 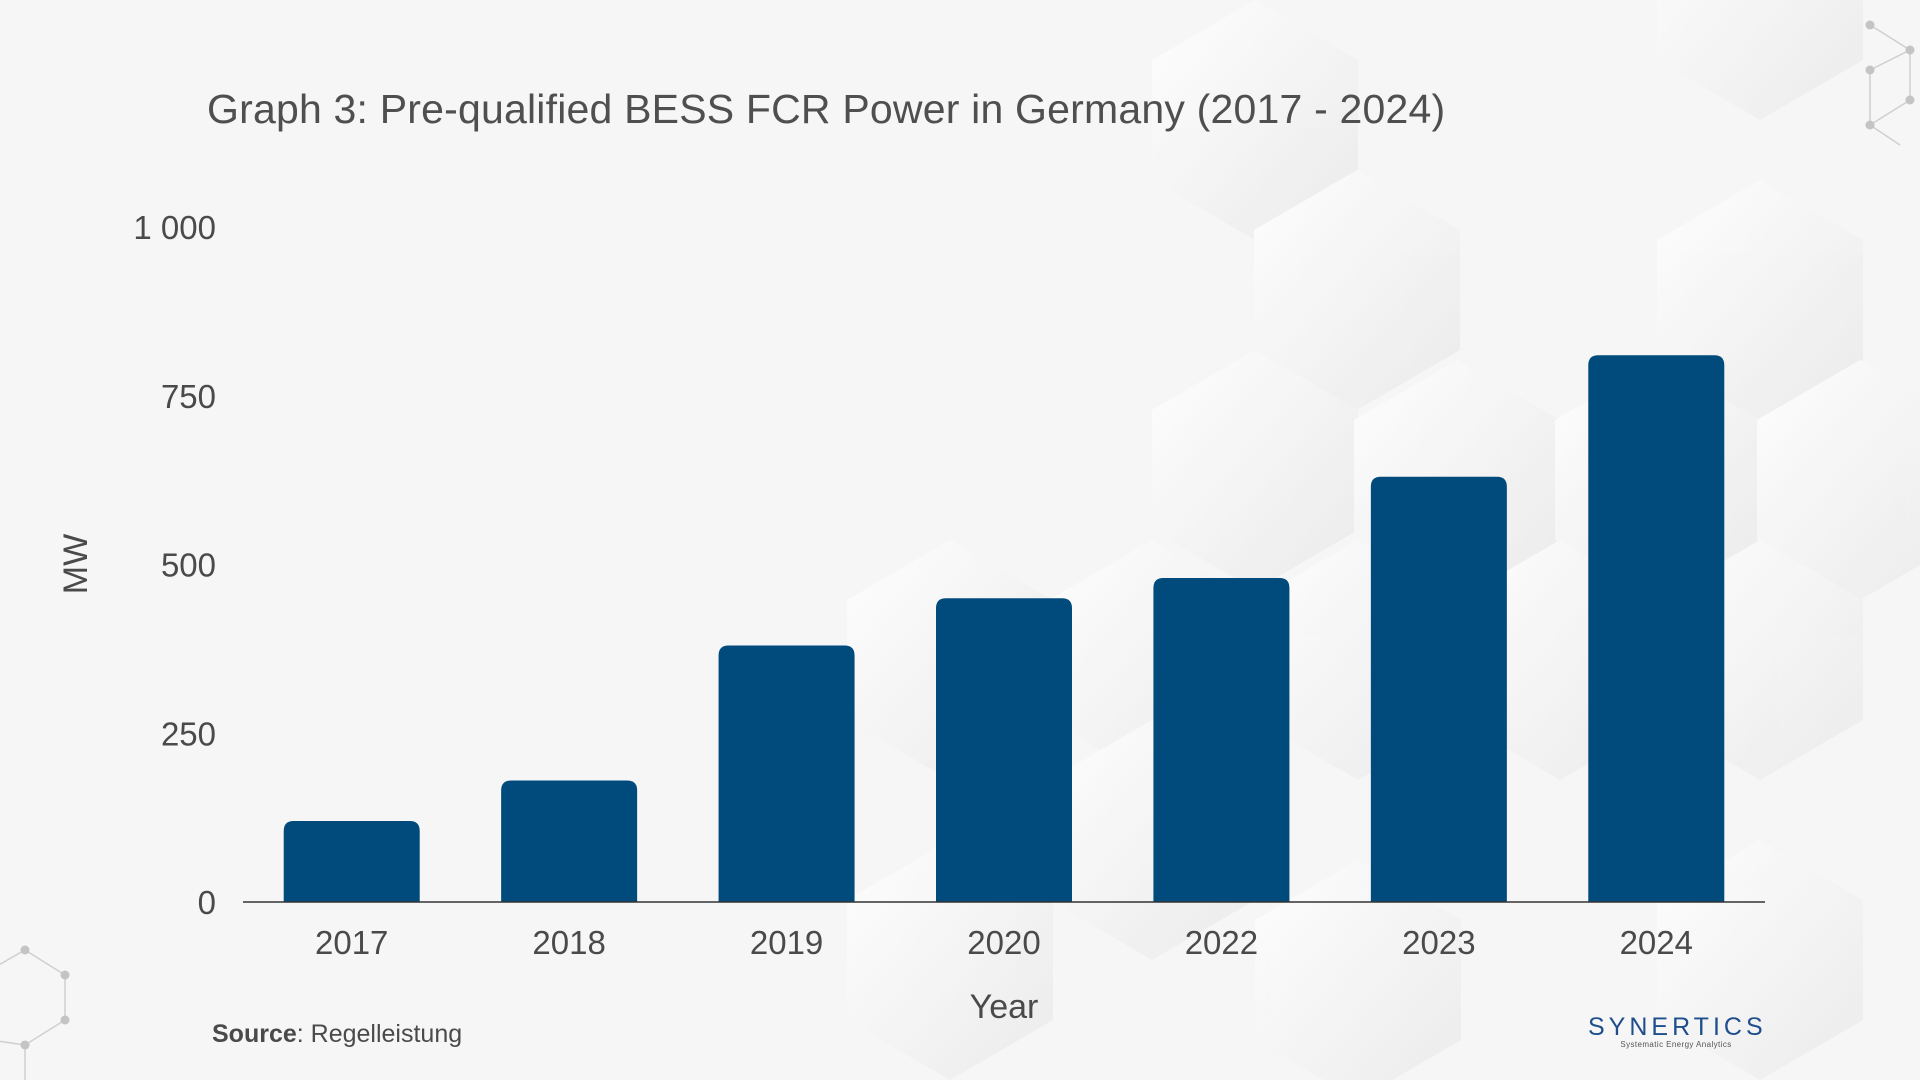 What do you see at coordinates (188, 733) in the screenshot?
I see `y-tick-label: 250` at bounding box center [188, 733].